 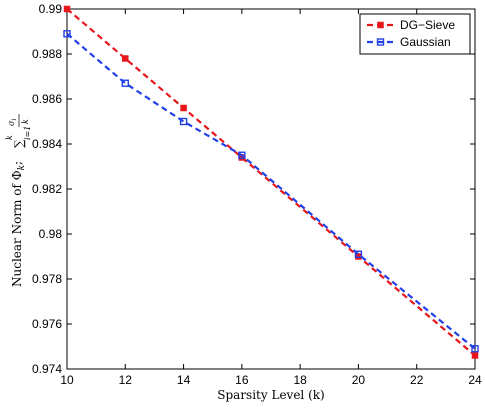 I want to click on legend-box, so click(x=415, y=34).